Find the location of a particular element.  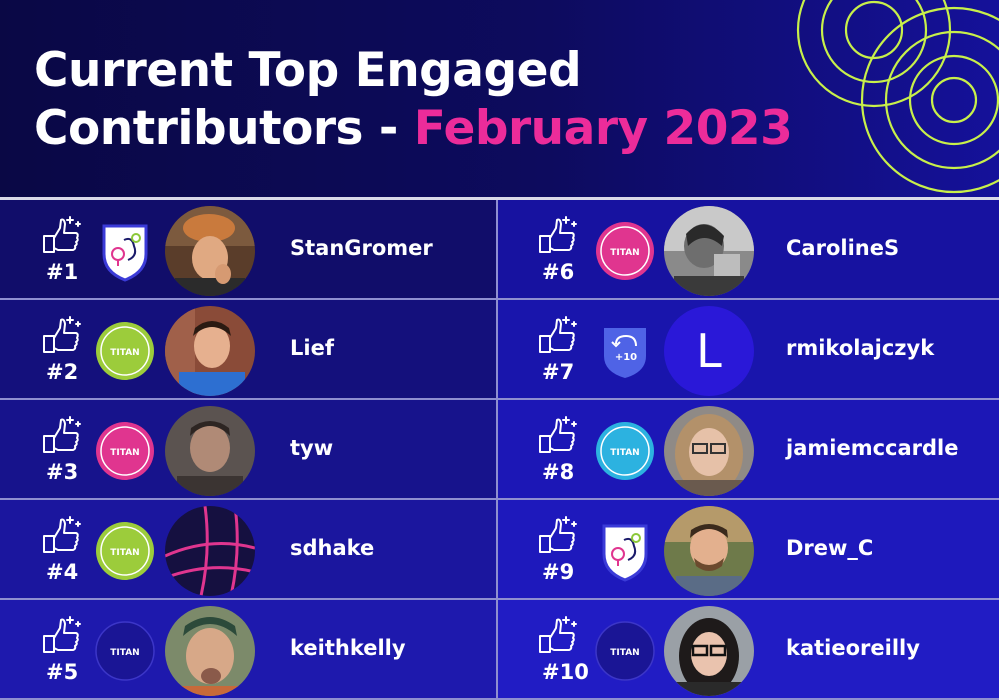

cyan-titan-badge-icon: TITAN is located at coordinates (625, 451).